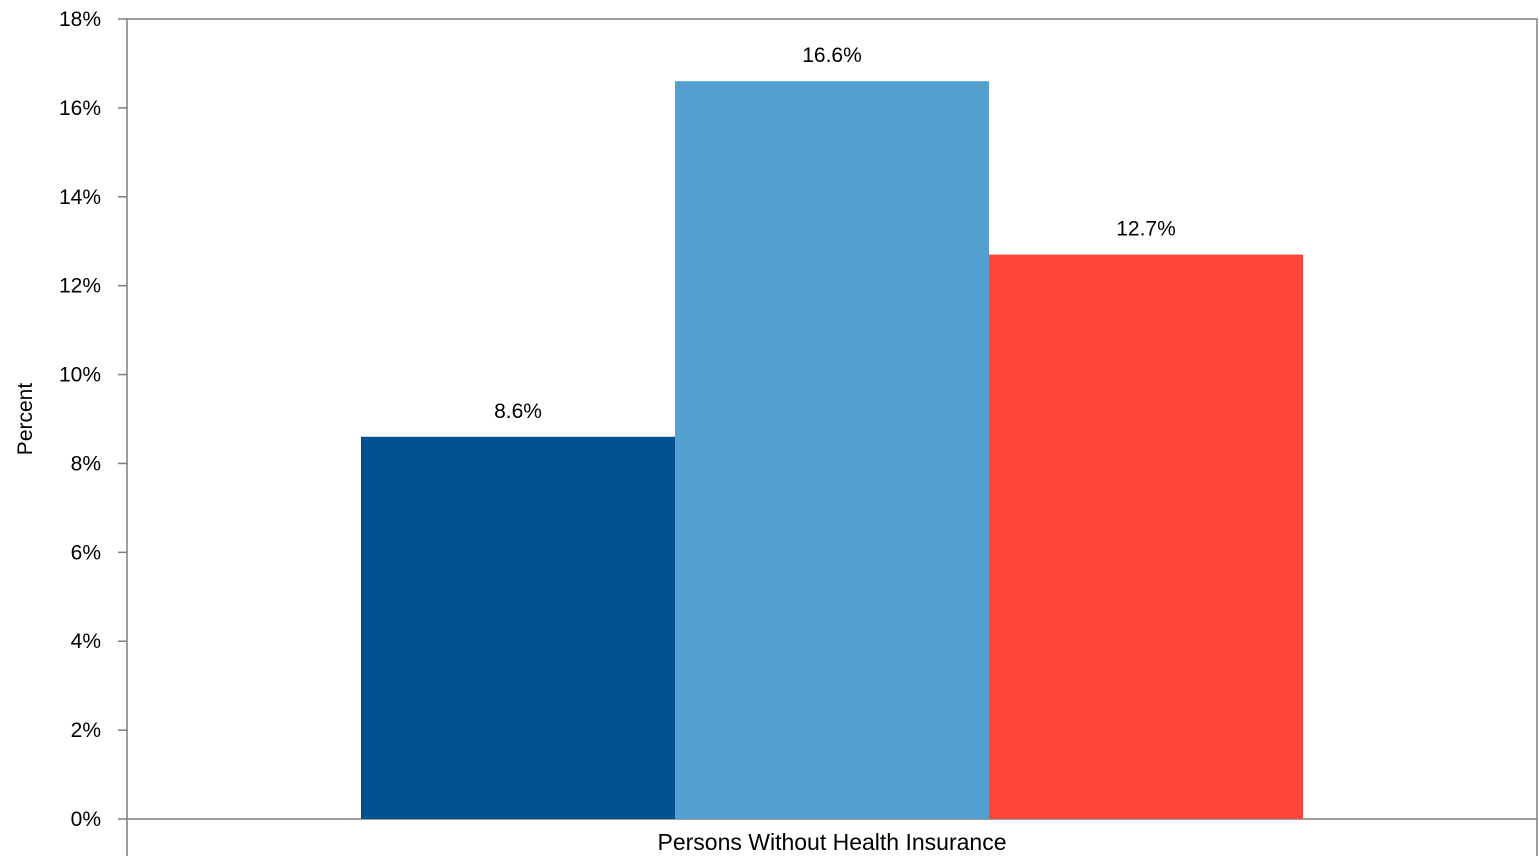 This screenshot has height=856, width=1539. What do you see at coordinates (831, 842) in the screenshot?
I see `x-category-label: Persons Without Health Insurance` at bounding box center [831, 842].